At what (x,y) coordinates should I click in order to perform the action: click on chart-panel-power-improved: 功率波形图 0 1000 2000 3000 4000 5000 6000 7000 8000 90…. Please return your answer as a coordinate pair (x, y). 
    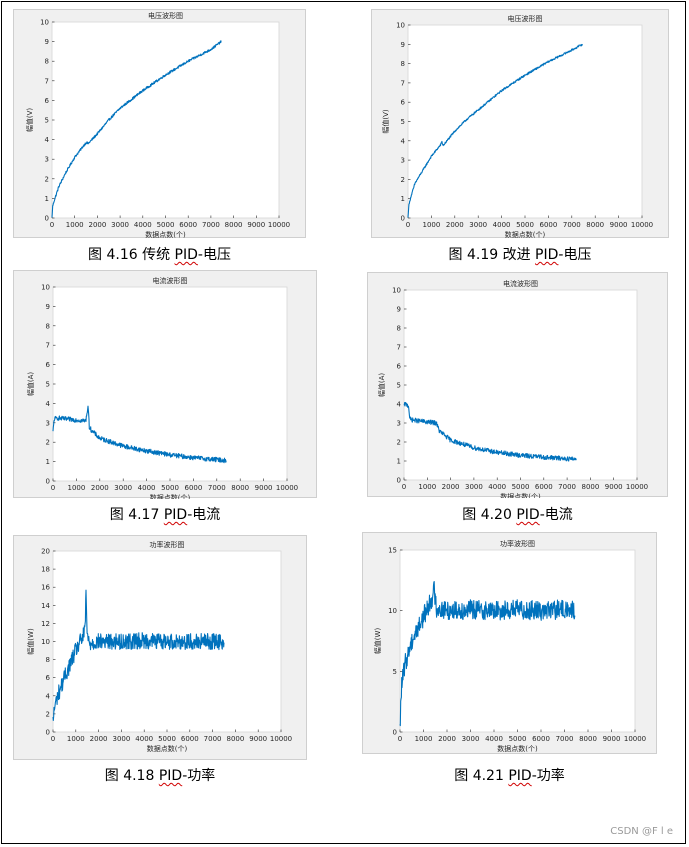
    Looking at the image, I should click on (509, 643).